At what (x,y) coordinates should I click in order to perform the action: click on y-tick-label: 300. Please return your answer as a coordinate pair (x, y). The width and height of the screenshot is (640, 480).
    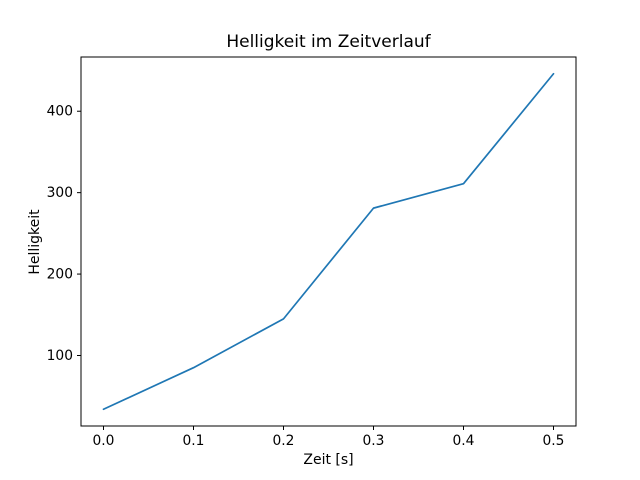
    Looking at the image, I should click on (60, 193).